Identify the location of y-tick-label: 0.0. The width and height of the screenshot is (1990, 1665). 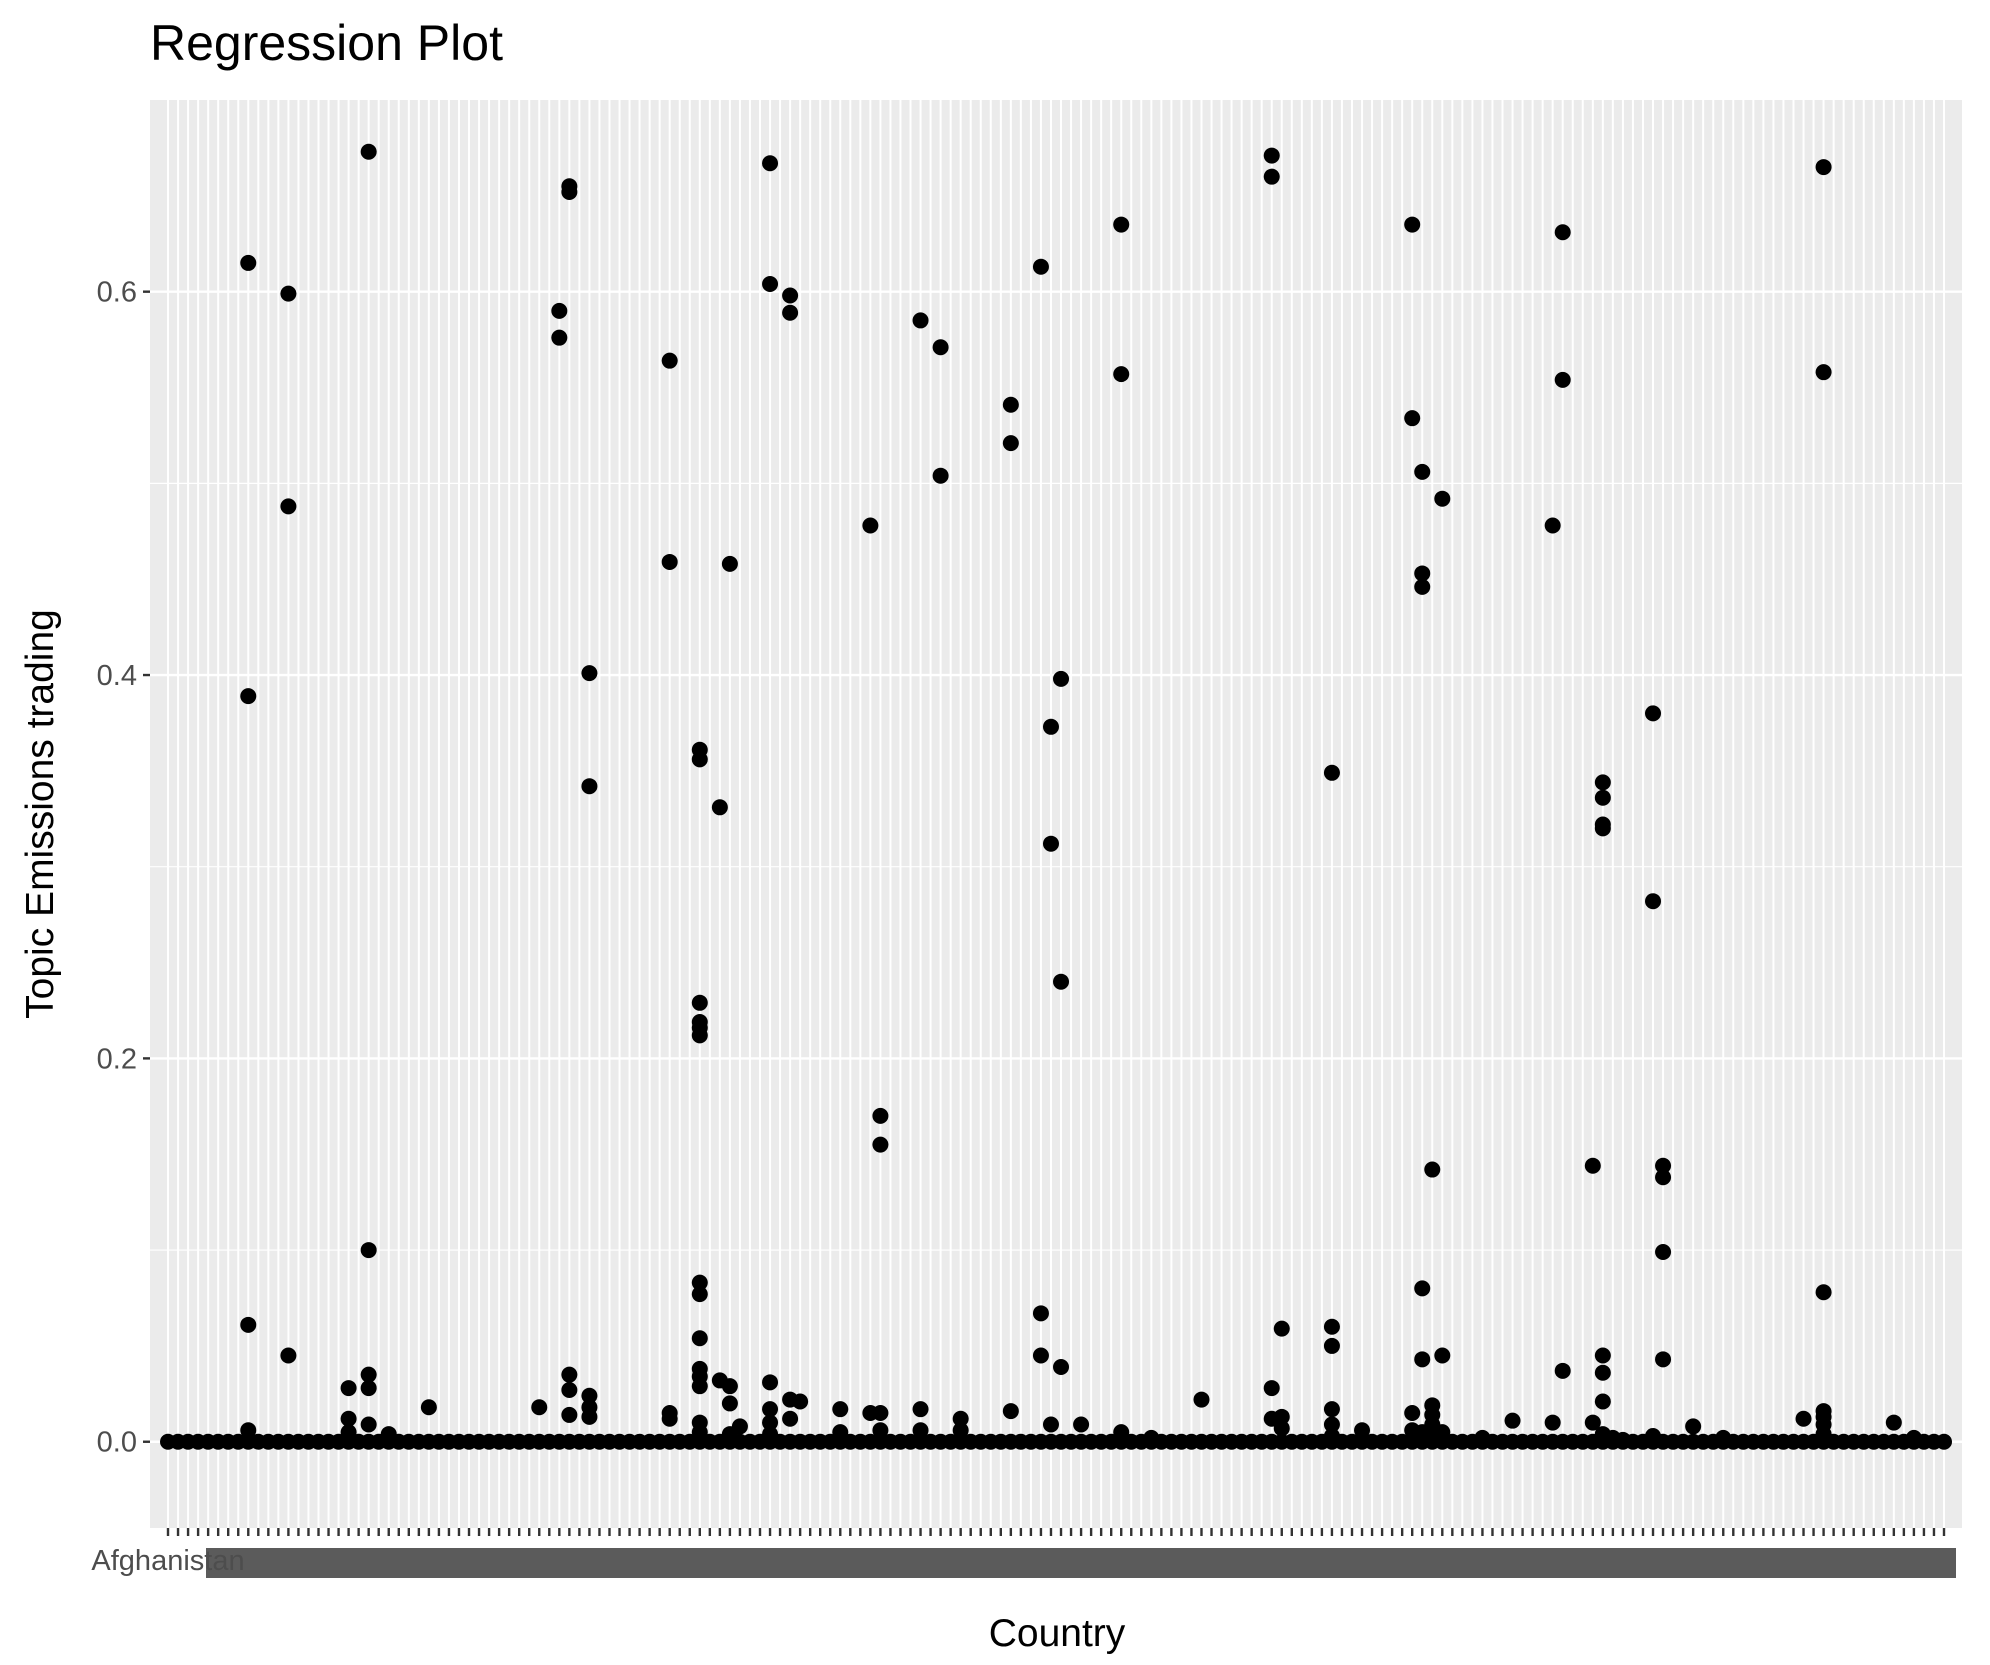
(117, 1443).